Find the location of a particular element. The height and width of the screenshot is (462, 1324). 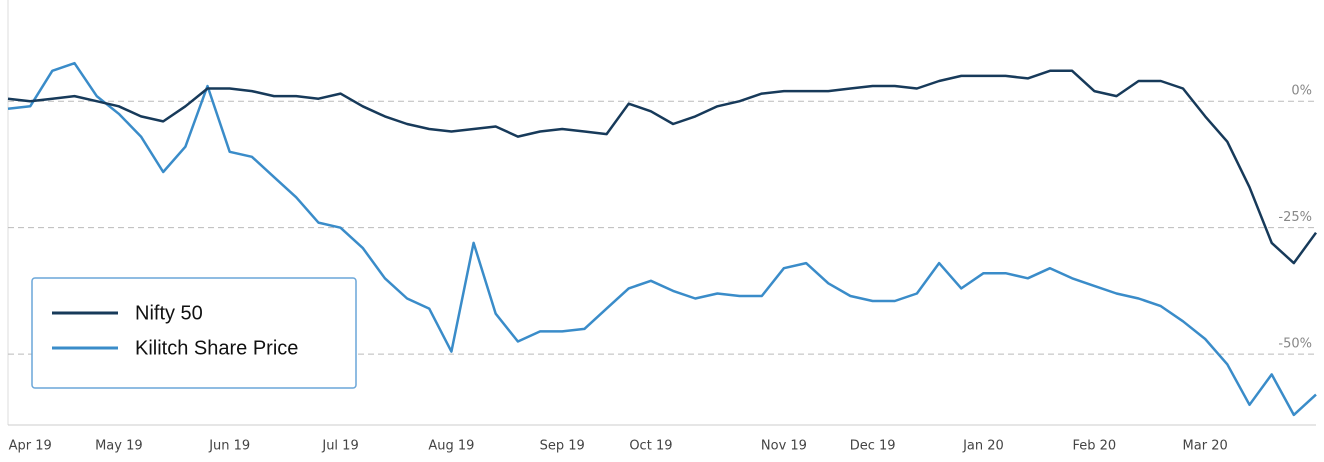

x-tick-label: Dec 19 is located at coordinates (873, 446).